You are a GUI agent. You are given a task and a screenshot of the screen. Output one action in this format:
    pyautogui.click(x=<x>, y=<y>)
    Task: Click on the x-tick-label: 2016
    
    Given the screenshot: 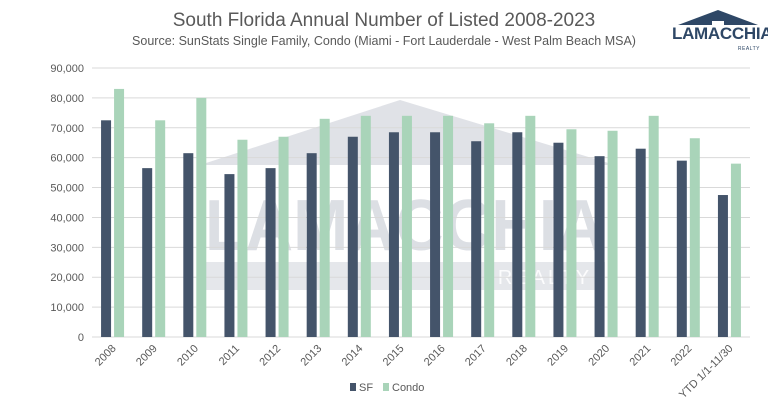 What is the action you would take?
    pyautogui.click(x=435, y=356)
    